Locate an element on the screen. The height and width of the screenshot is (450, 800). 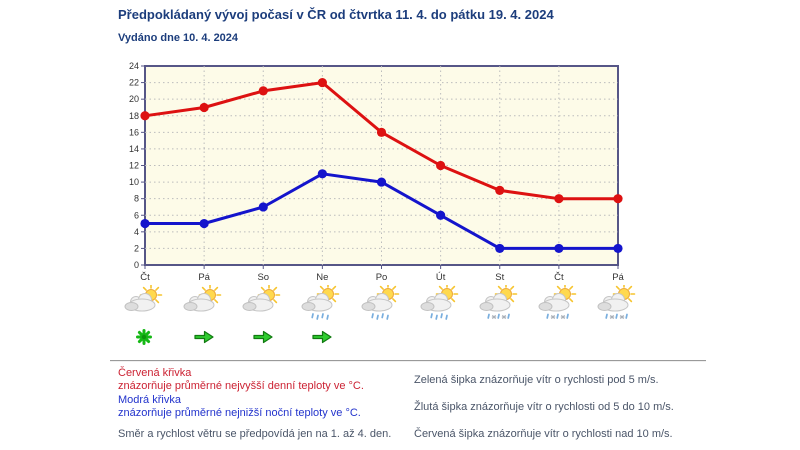
wind-icon-green-star is located at coordinates (144, 337).